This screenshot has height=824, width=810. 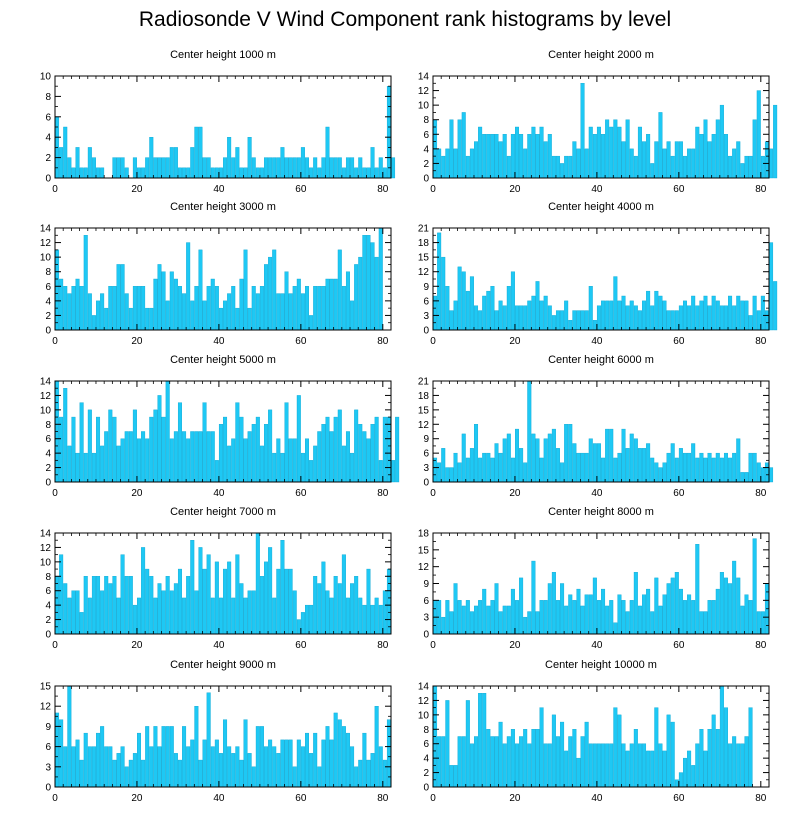 I want to click on y-tick-label: 21, so click(x=424, y=382).